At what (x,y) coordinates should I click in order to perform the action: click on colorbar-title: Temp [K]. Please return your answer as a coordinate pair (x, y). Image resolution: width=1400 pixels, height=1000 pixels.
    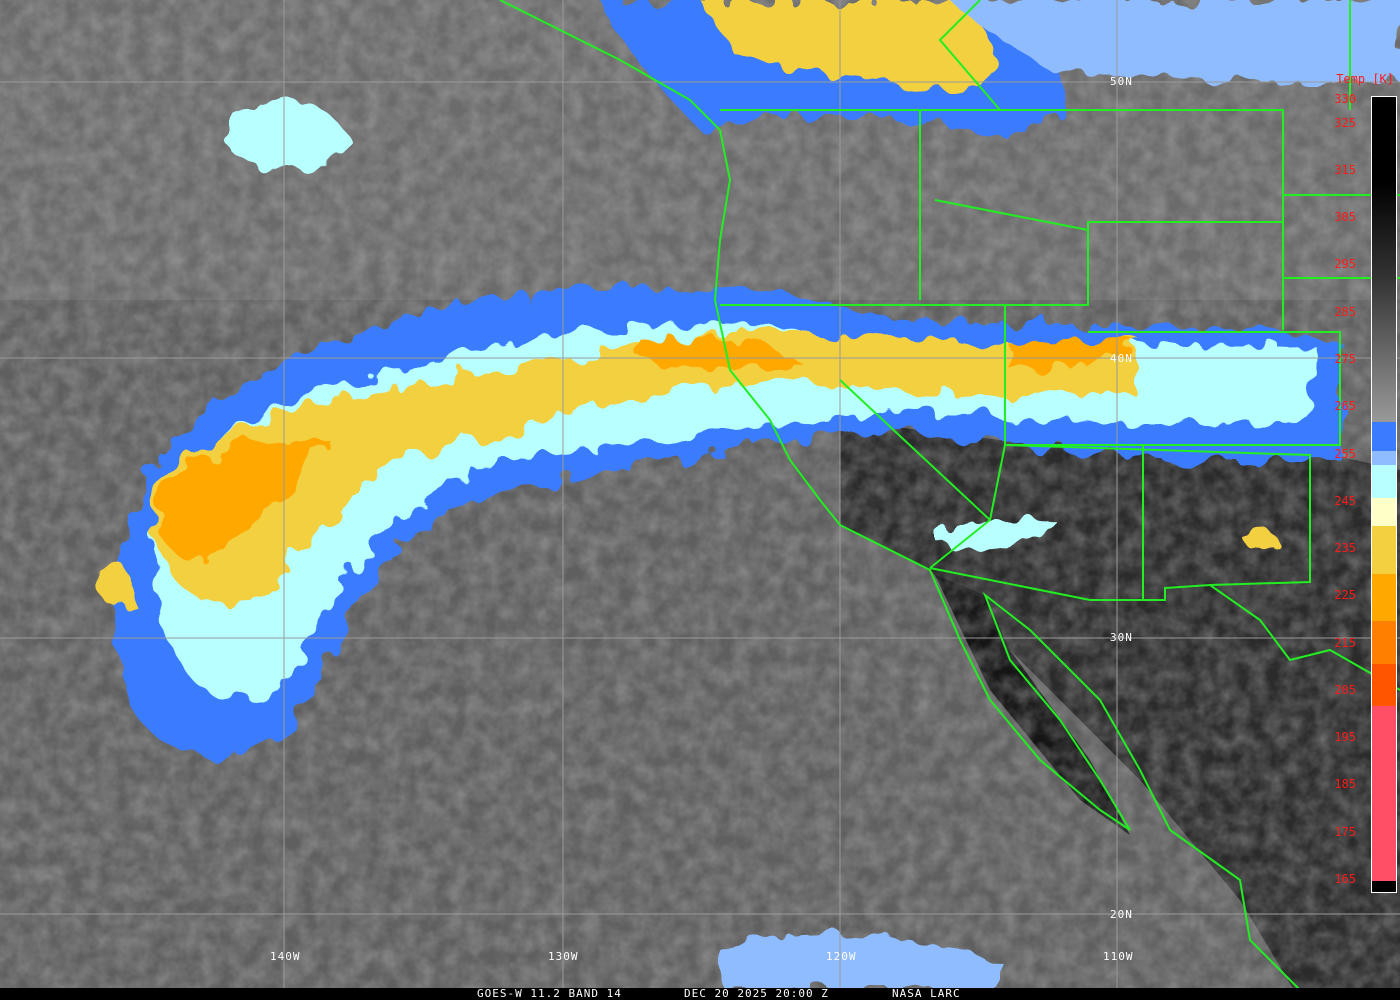
    Looking at the image, I should click on (1365, 79).